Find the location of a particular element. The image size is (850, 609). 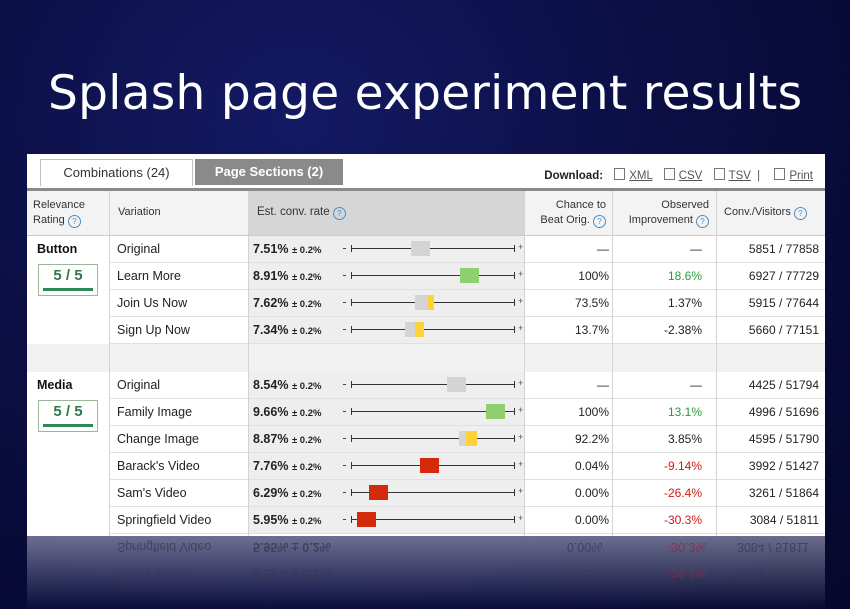

tab-page-sections: Page Sections (2) is located at coordinates (269, 172).